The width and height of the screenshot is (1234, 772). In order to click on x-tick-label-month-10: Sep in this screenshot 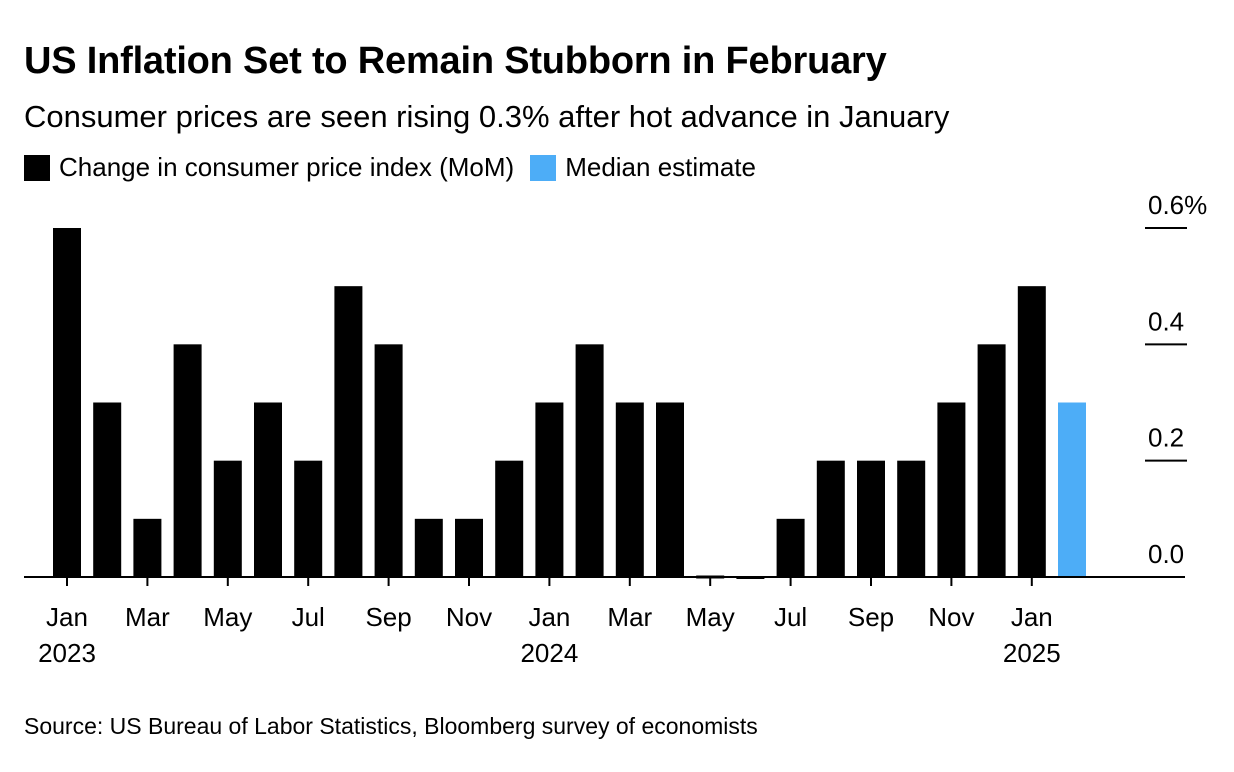, I will do `click(871, 617)`.